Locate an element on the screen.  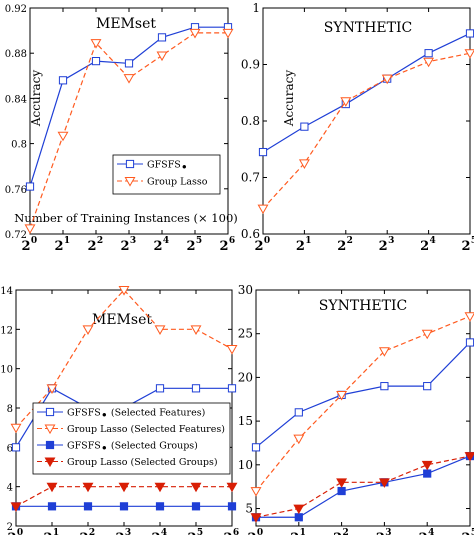
legend-box is located at coordinates (131, 438).